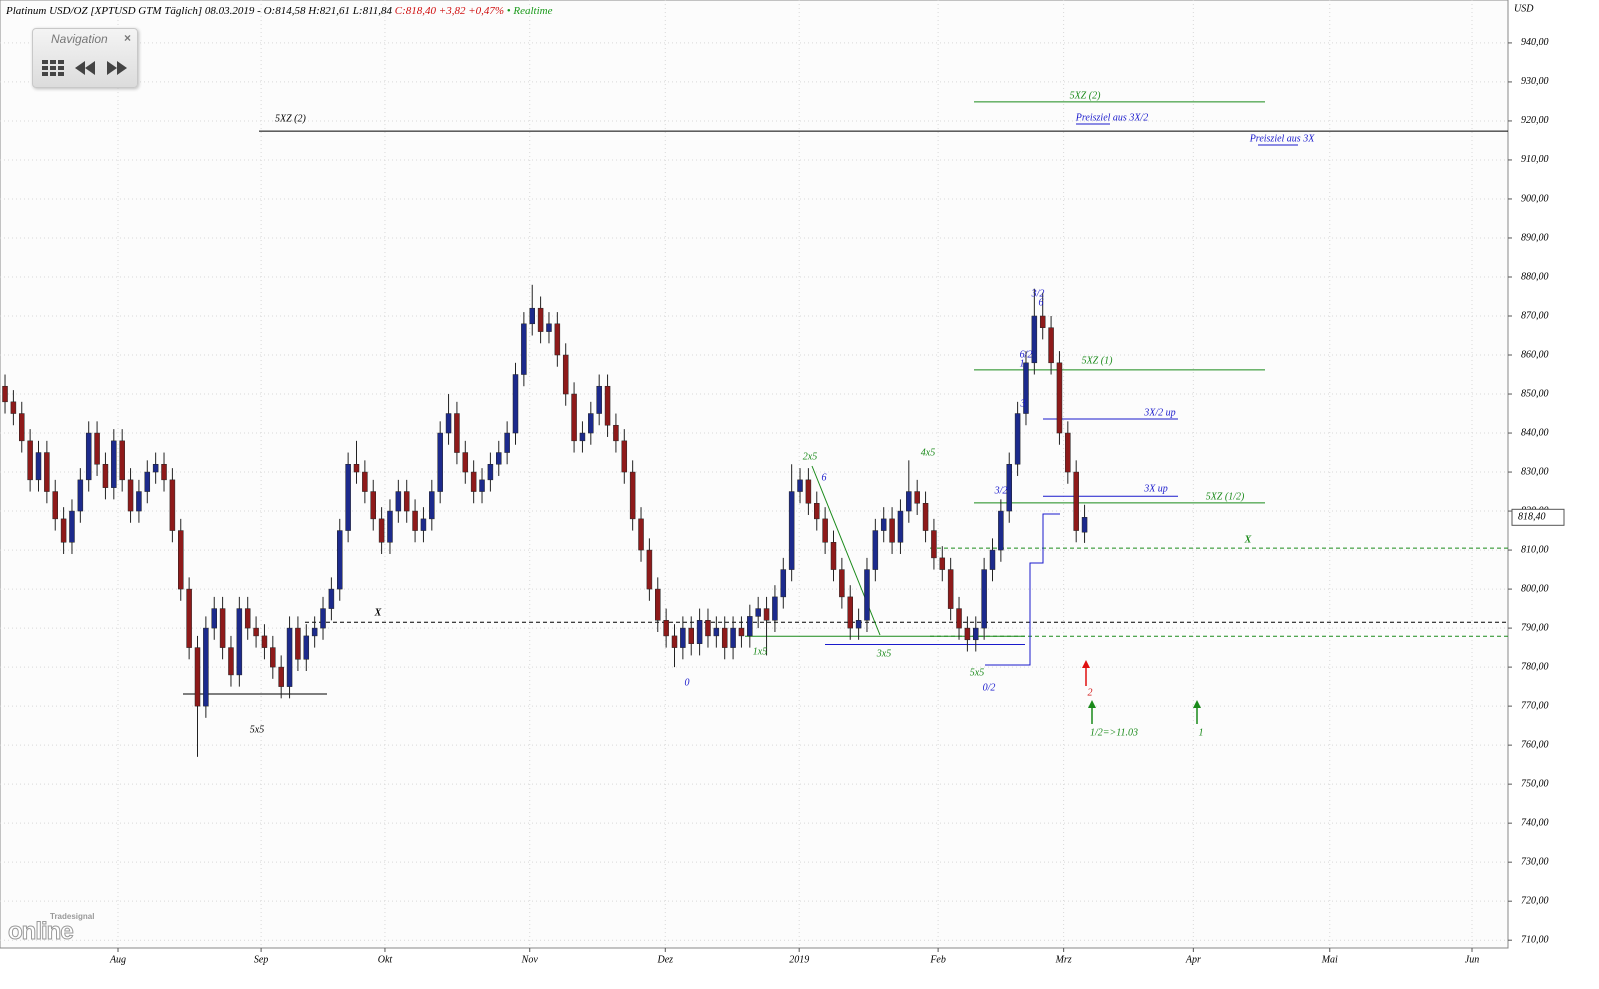 This screenshot has width=1599, height=989. Describe the element at coordinates (1535, 159) in the screenshot. I see `y-tick-label: 910,00` at that location.